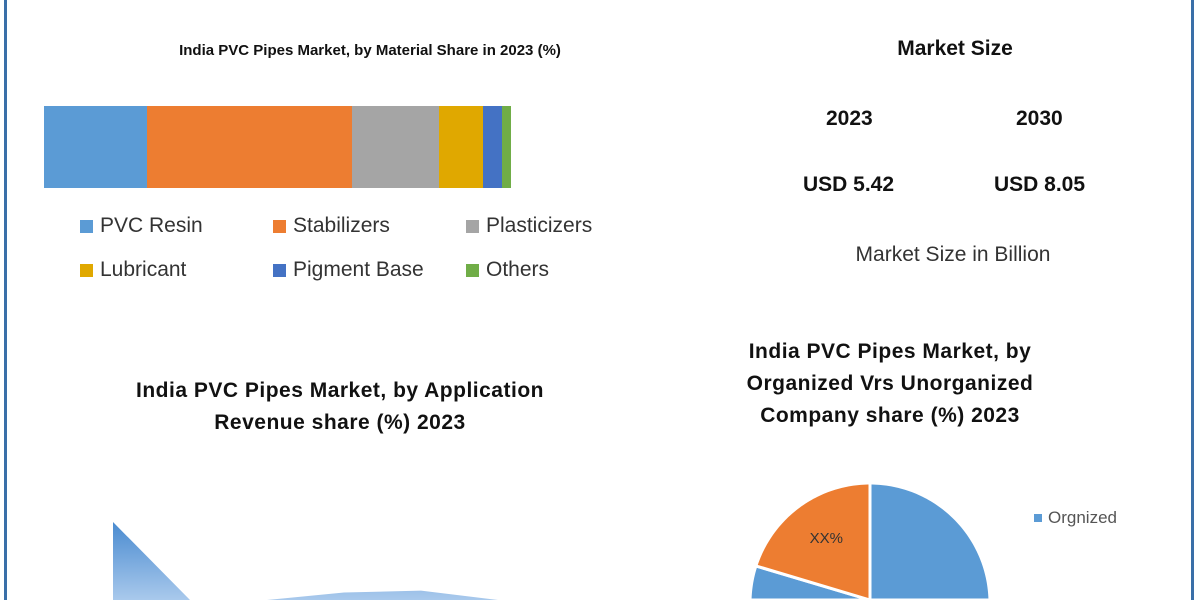 This screenshot has height=600, width=1200. I want to click on legend-label: Lubricant, so click(143, 269).